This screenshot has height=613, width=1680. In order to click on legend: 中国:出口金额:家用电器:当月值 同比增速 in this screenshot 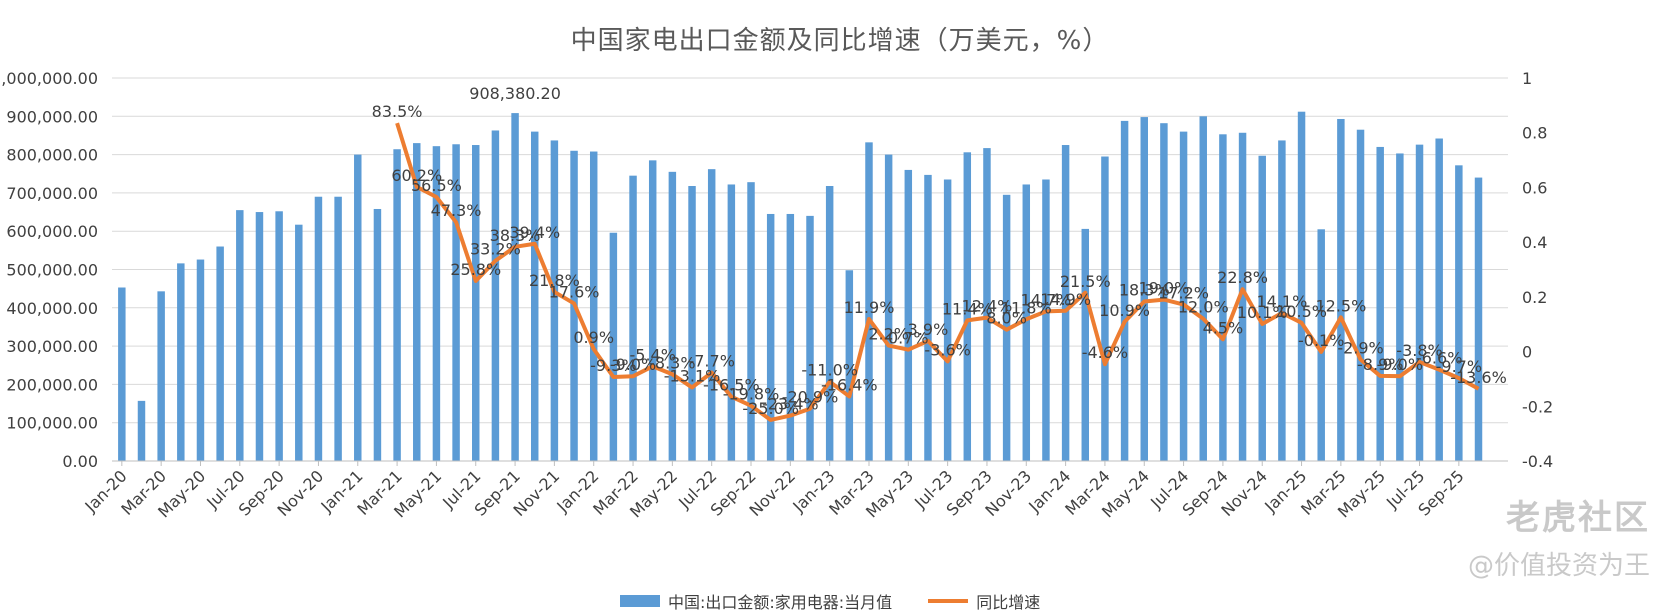, I will do `click(830, 601)`.